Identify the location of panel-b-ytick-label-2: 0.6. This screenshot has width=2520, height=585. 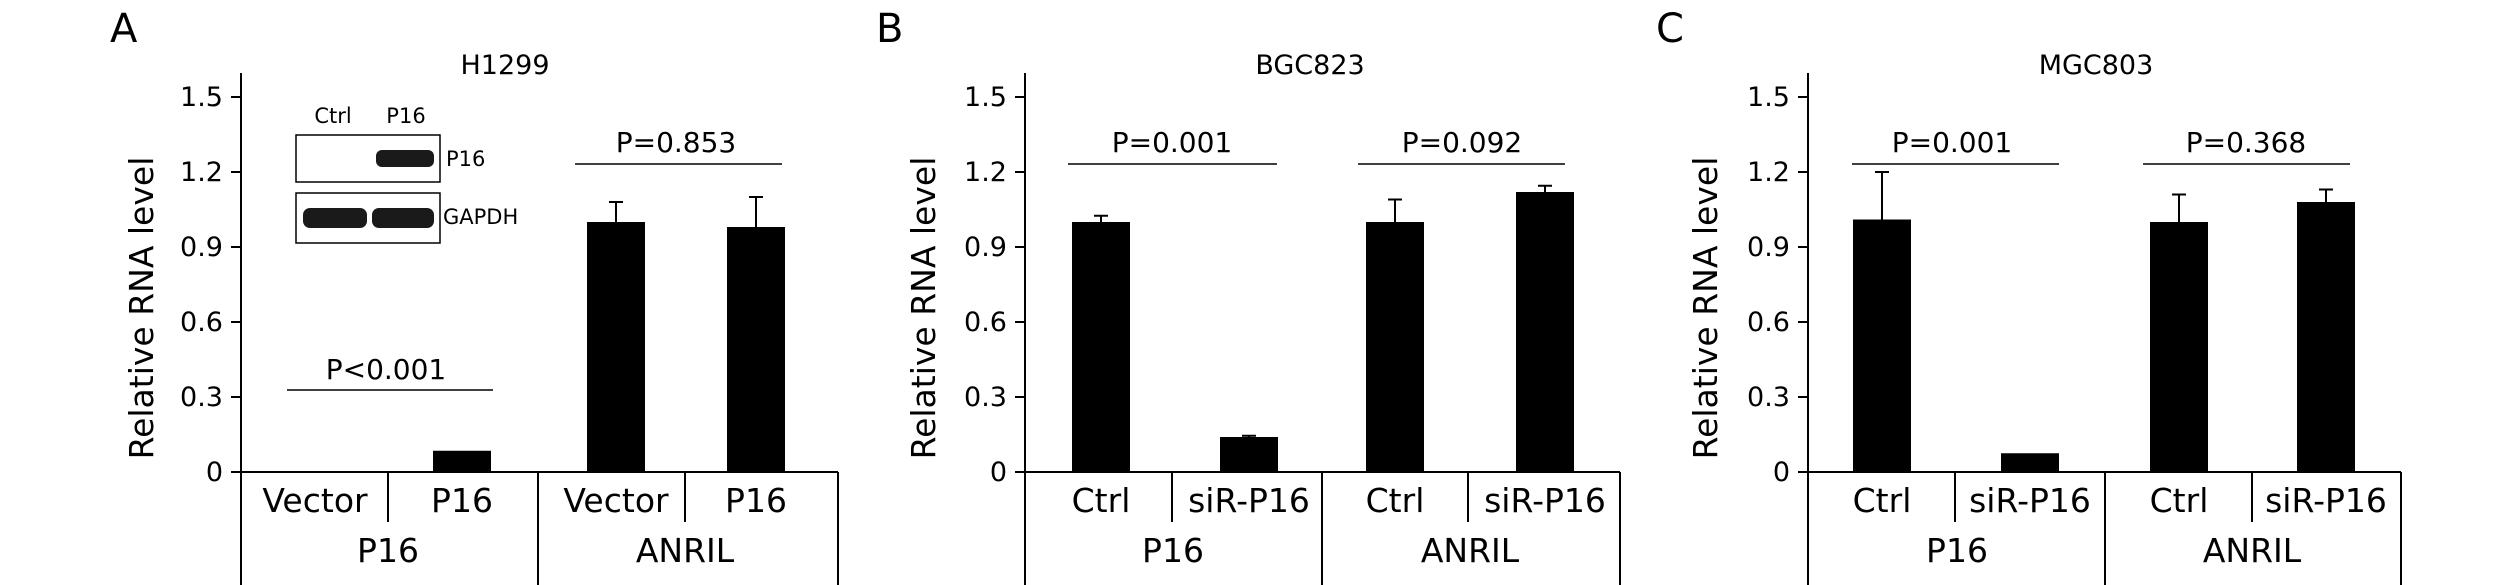
(985, 322).